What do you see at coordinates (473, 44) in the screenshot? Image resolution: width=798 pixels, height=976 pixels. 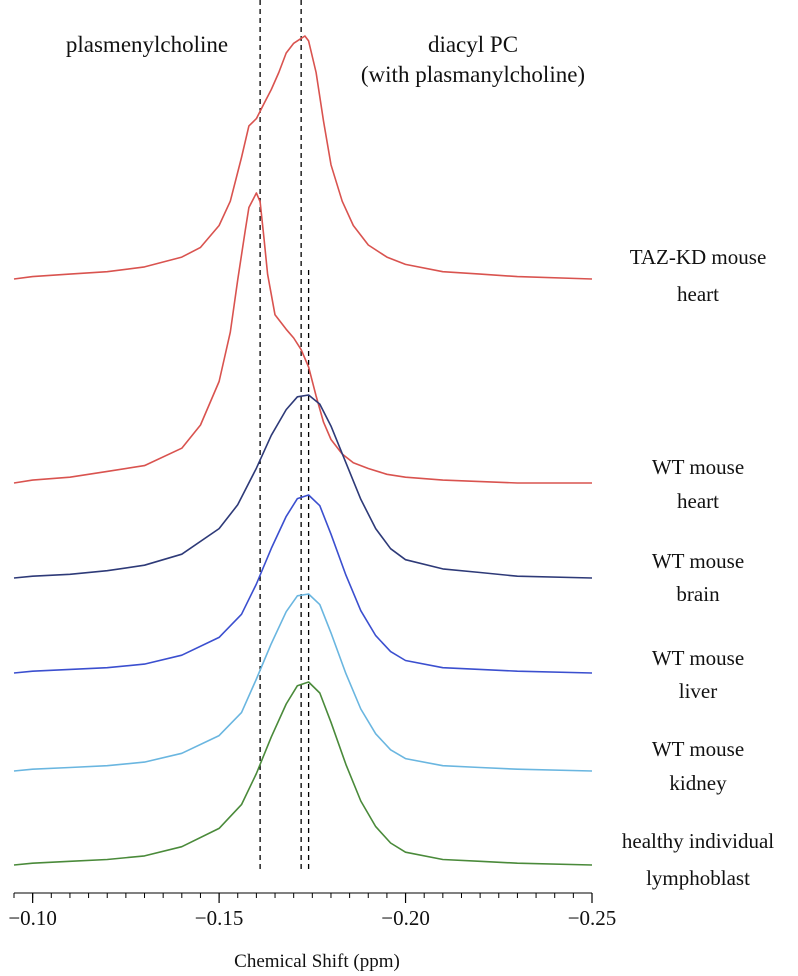 I see `annotation-diacyl-pc: diacyl PC` at bounding box center [473, 44].